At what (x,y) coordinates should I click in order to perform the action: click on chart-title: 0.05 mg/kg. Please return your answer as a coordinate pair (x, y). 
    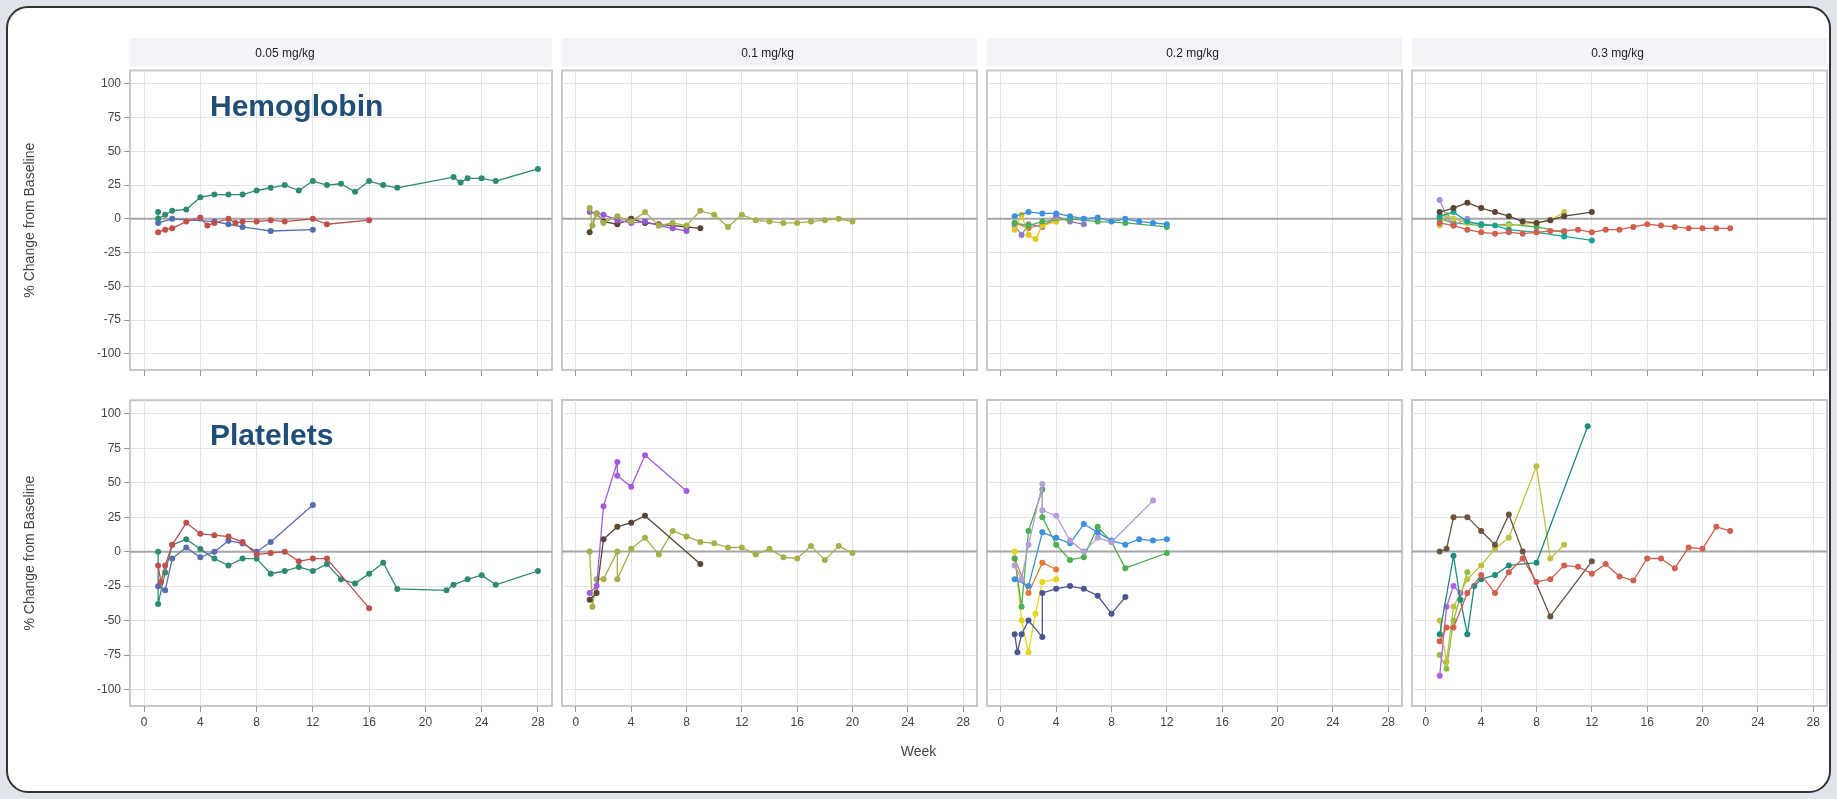
    Looking at the image, I should click on (285, 52).